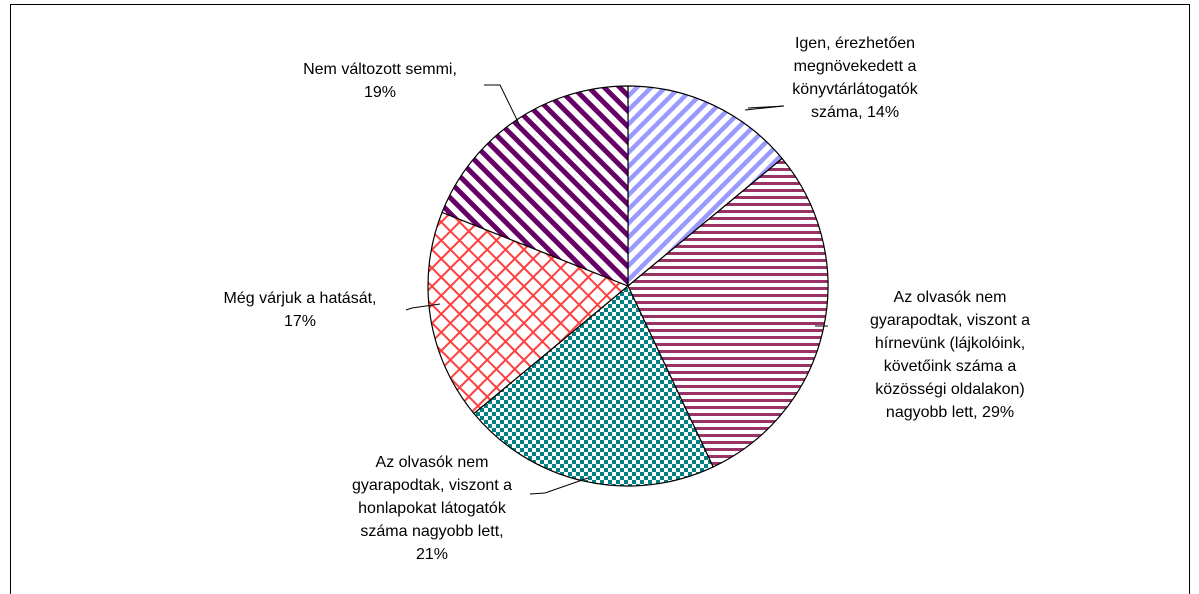 The height and width of the screenshot is (594, 1199). What do you see at coordinates (950, 366) in the screenshot?
I see `label-line: követőink száma a` at bounding box center [950, 366].